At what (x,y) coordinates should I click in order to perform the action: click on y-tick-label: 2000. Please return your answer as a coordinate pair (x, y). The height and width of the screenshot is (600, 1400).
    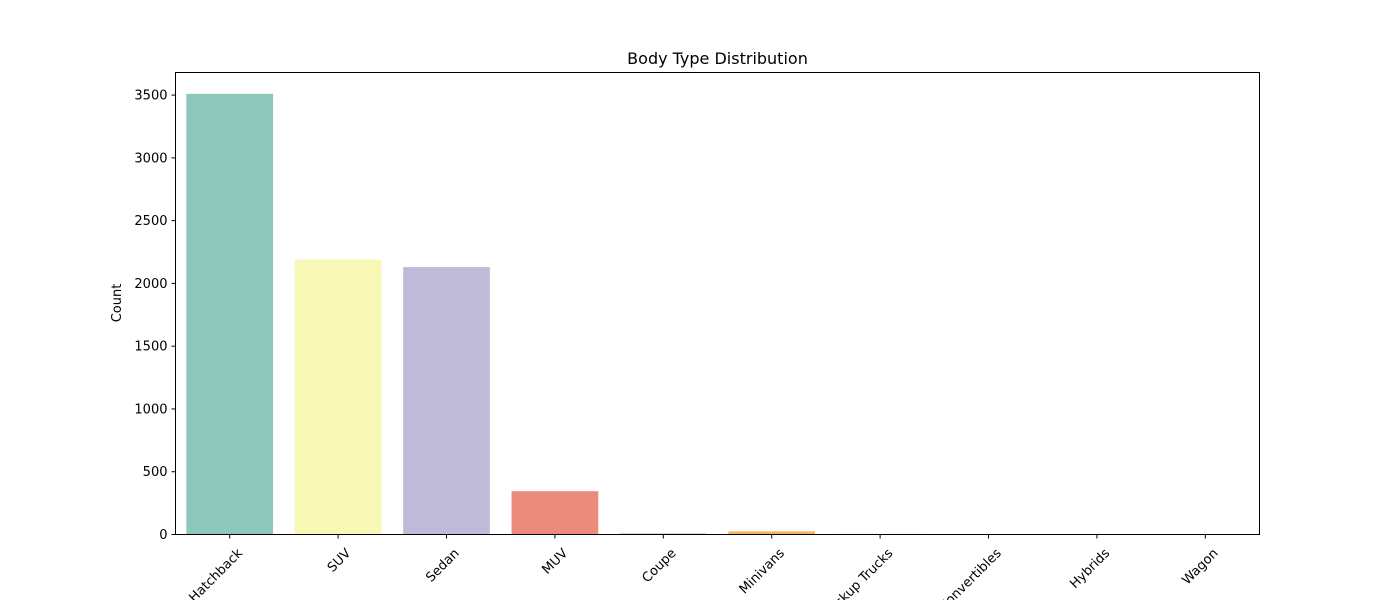
    Looking at the image, I should click on (150, 284).